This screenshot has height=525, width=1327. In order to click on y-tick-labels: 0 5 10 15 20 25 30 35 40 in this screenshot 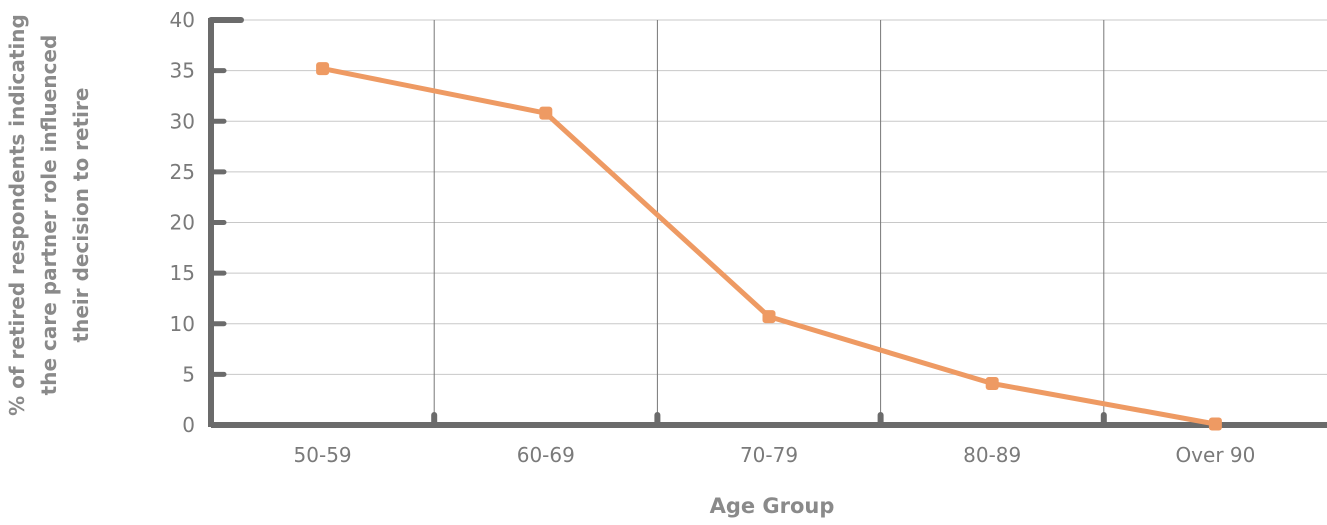, I will do `click(182, 222)`.